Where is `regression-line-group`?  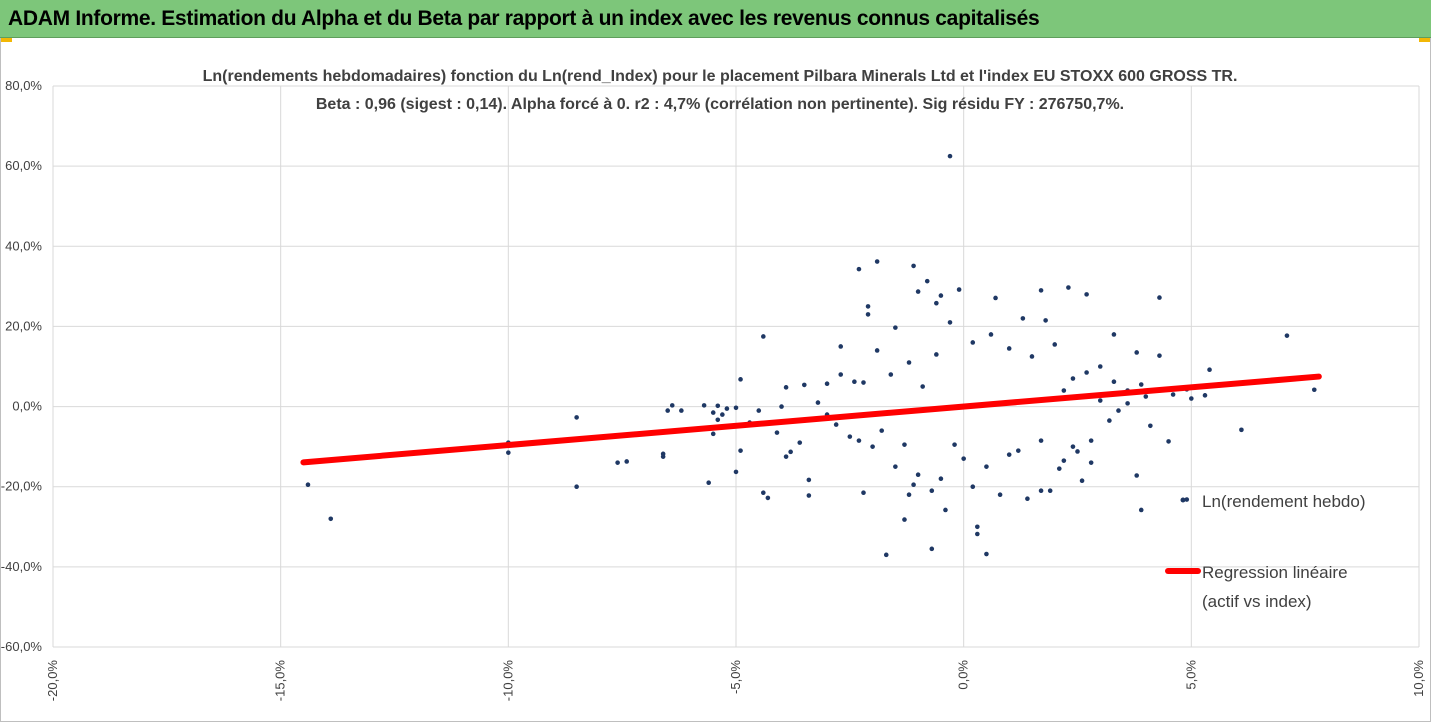 regression-line-group is located at coordinates (811, 419).